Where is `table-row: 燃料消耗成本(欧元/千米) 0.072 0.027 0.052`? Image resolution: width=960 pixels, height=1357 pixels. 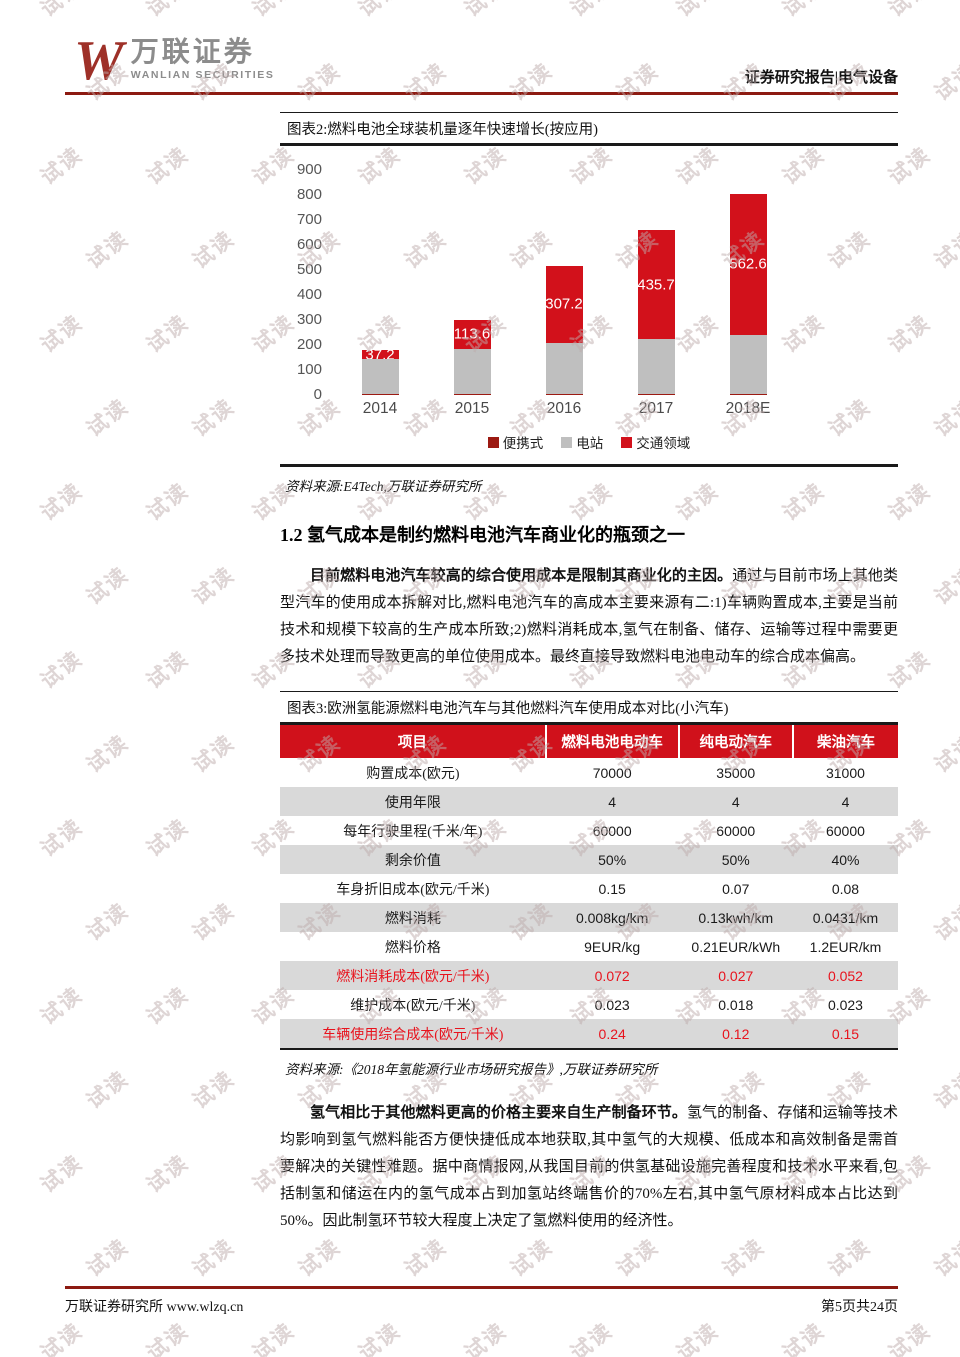 table-row: 燃料消耗成本(欧元/千米) 0.072 0.027 0.052 is located at coordinates (589, 975).